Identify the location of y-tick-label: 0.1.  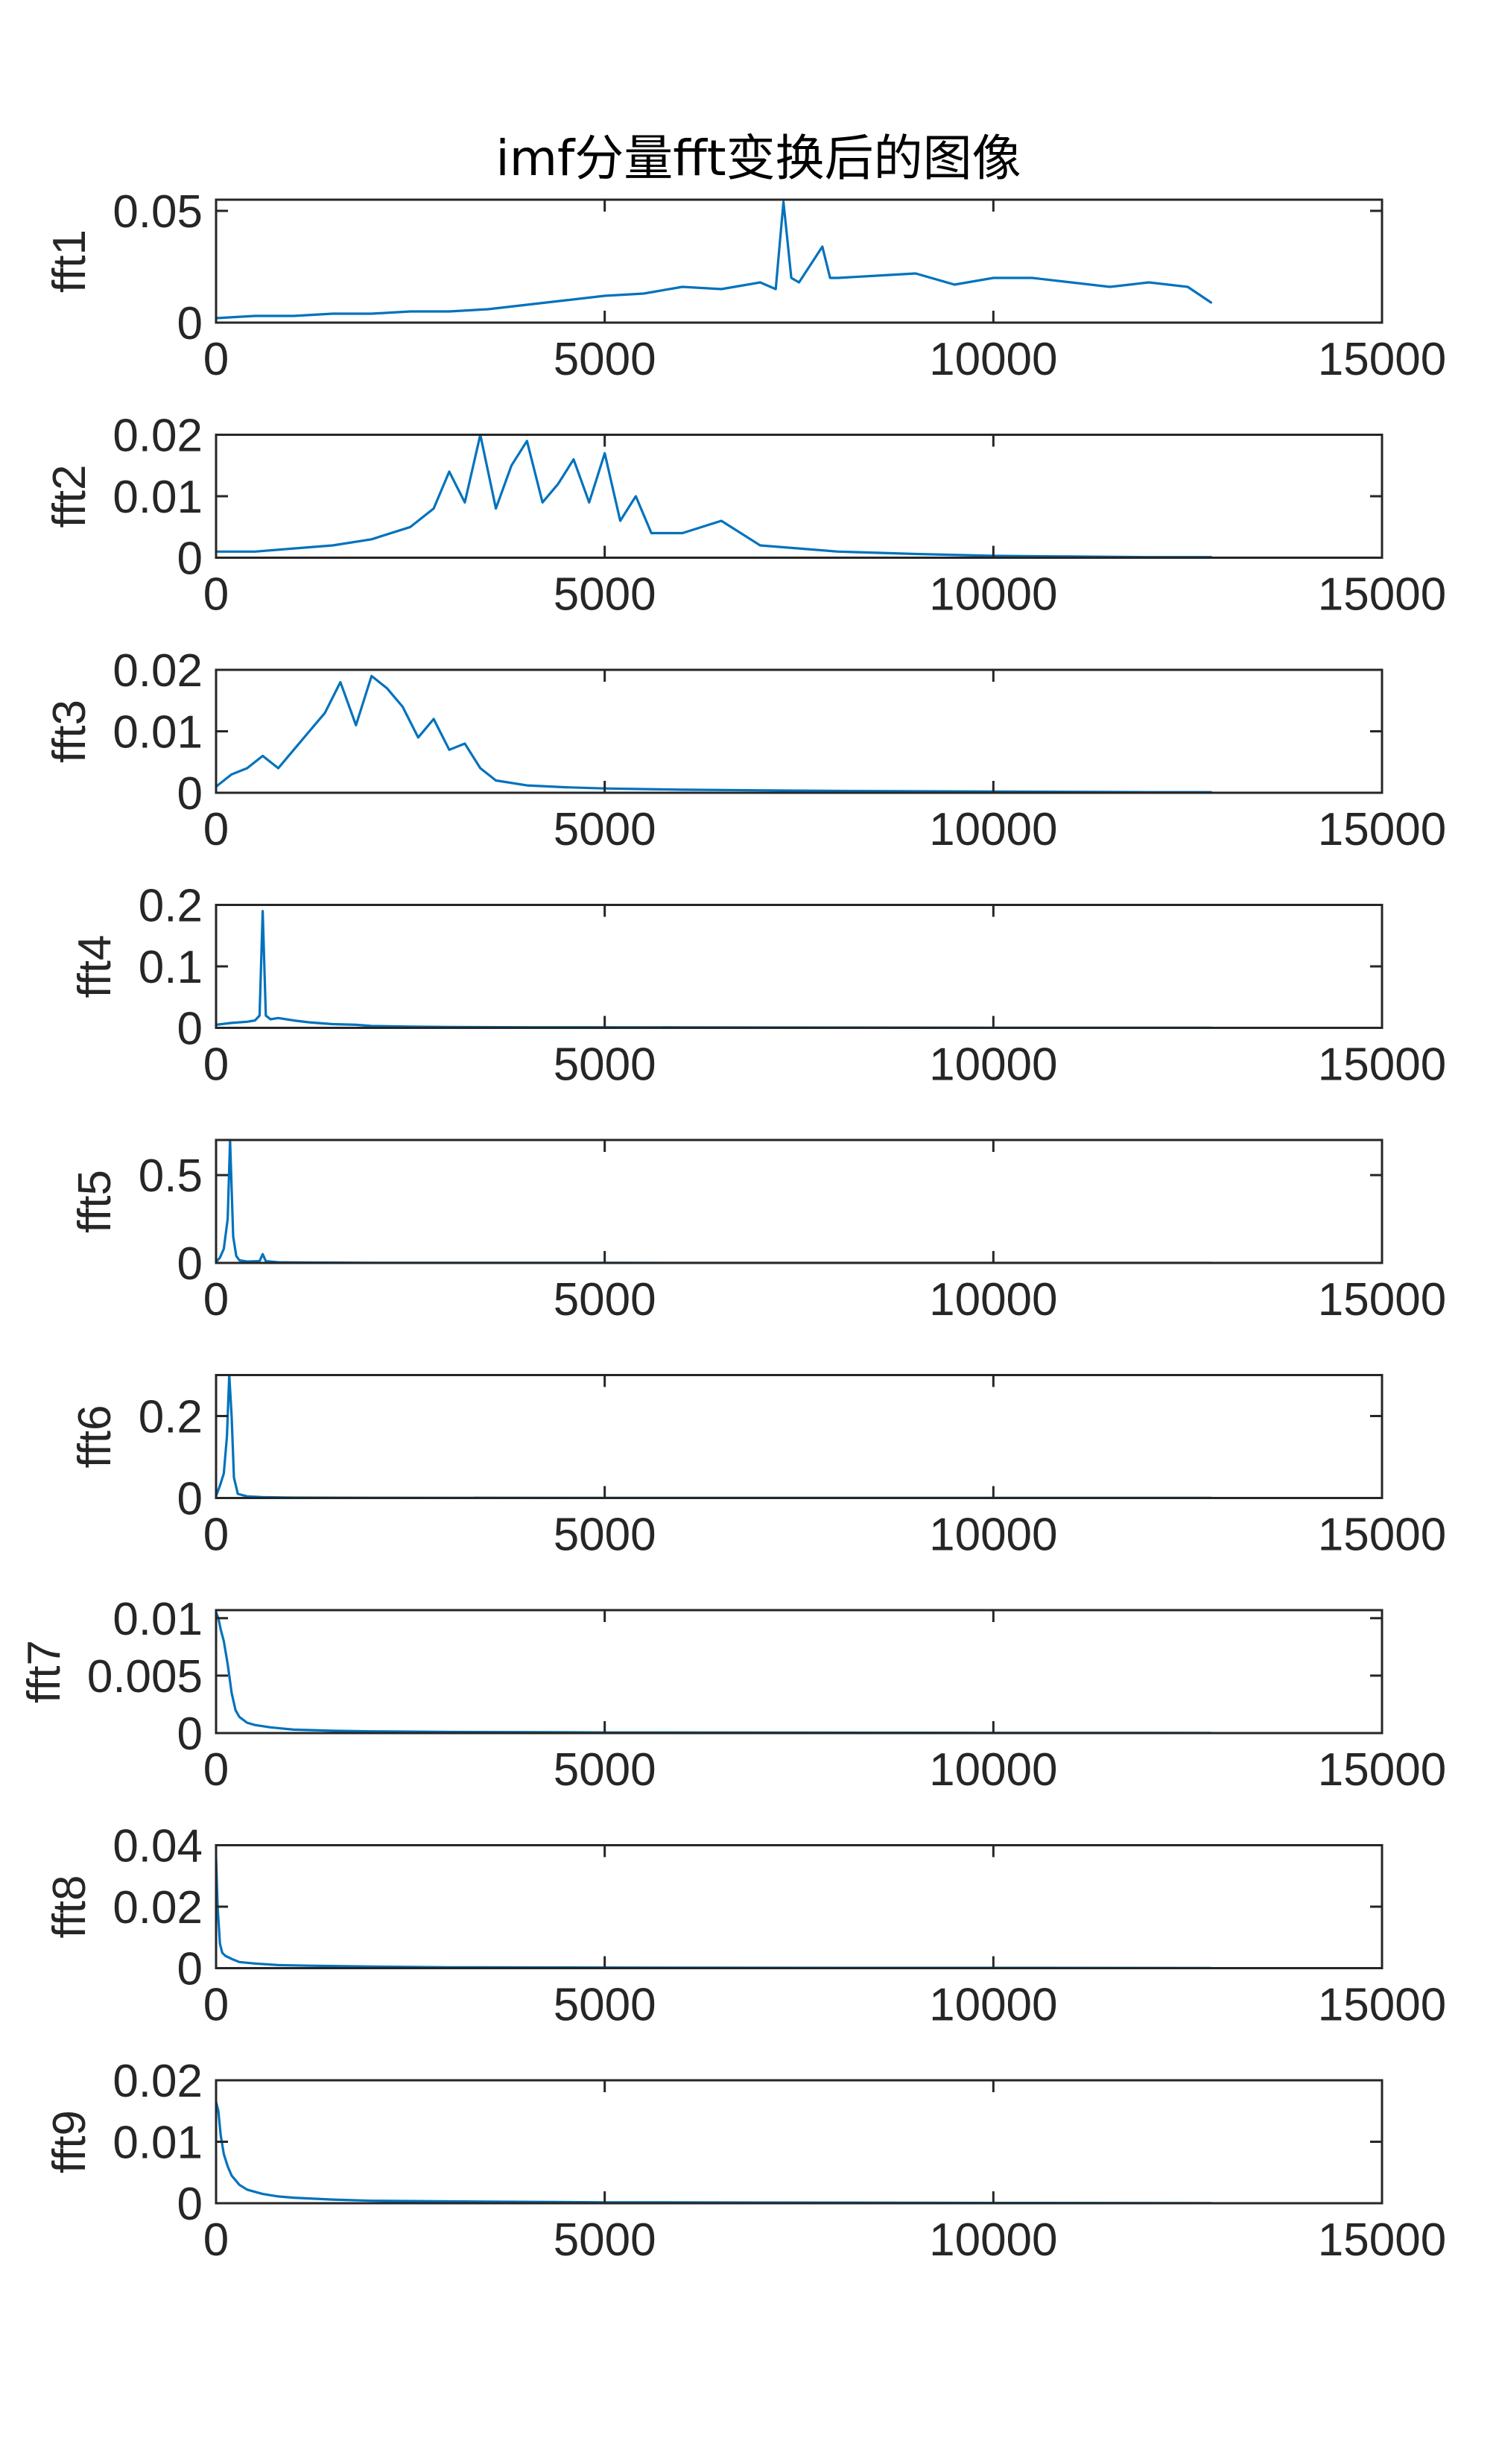
(171, 967).